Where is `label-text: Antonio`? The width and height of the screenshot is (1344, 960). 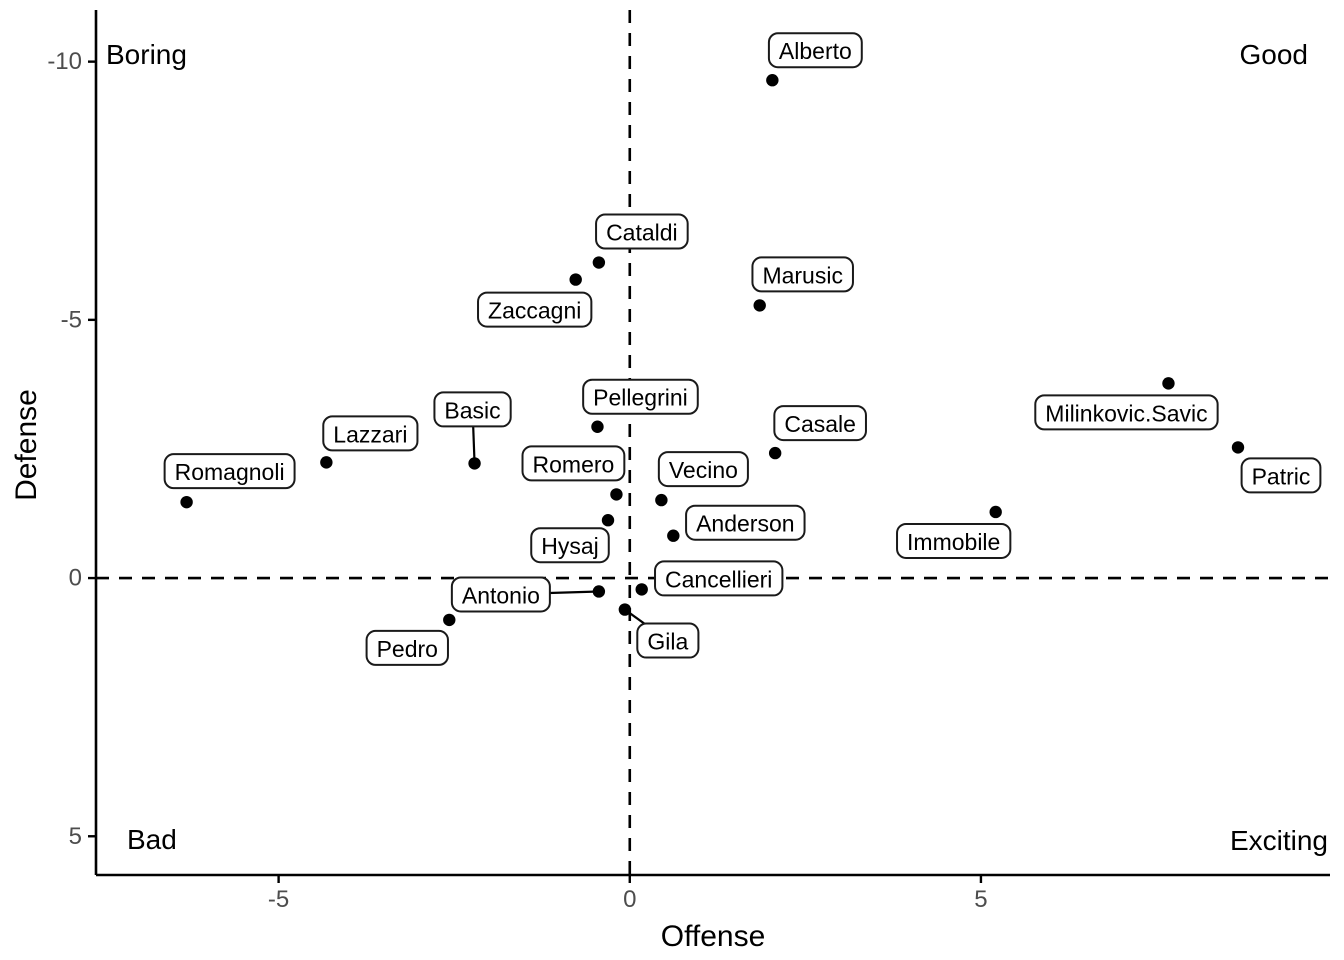 label-text: Antonio is located at coordinates (501, 595).